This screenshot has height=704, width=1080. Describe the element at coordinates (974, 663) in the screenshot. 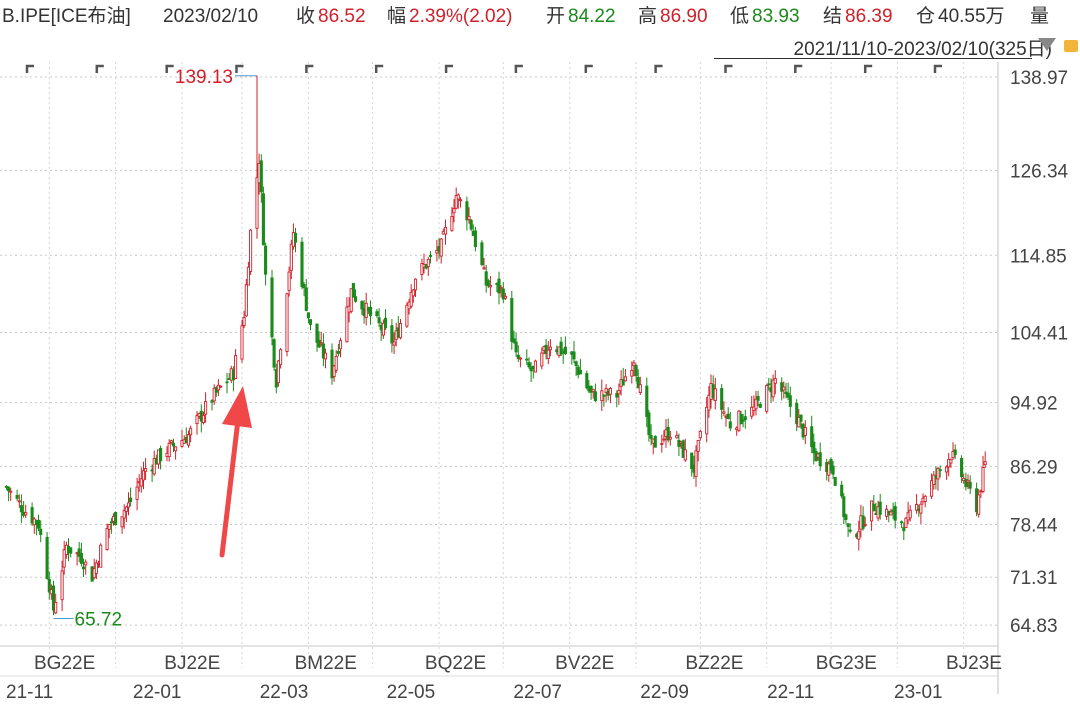

I see `contract-label: BJ23E` at that location.